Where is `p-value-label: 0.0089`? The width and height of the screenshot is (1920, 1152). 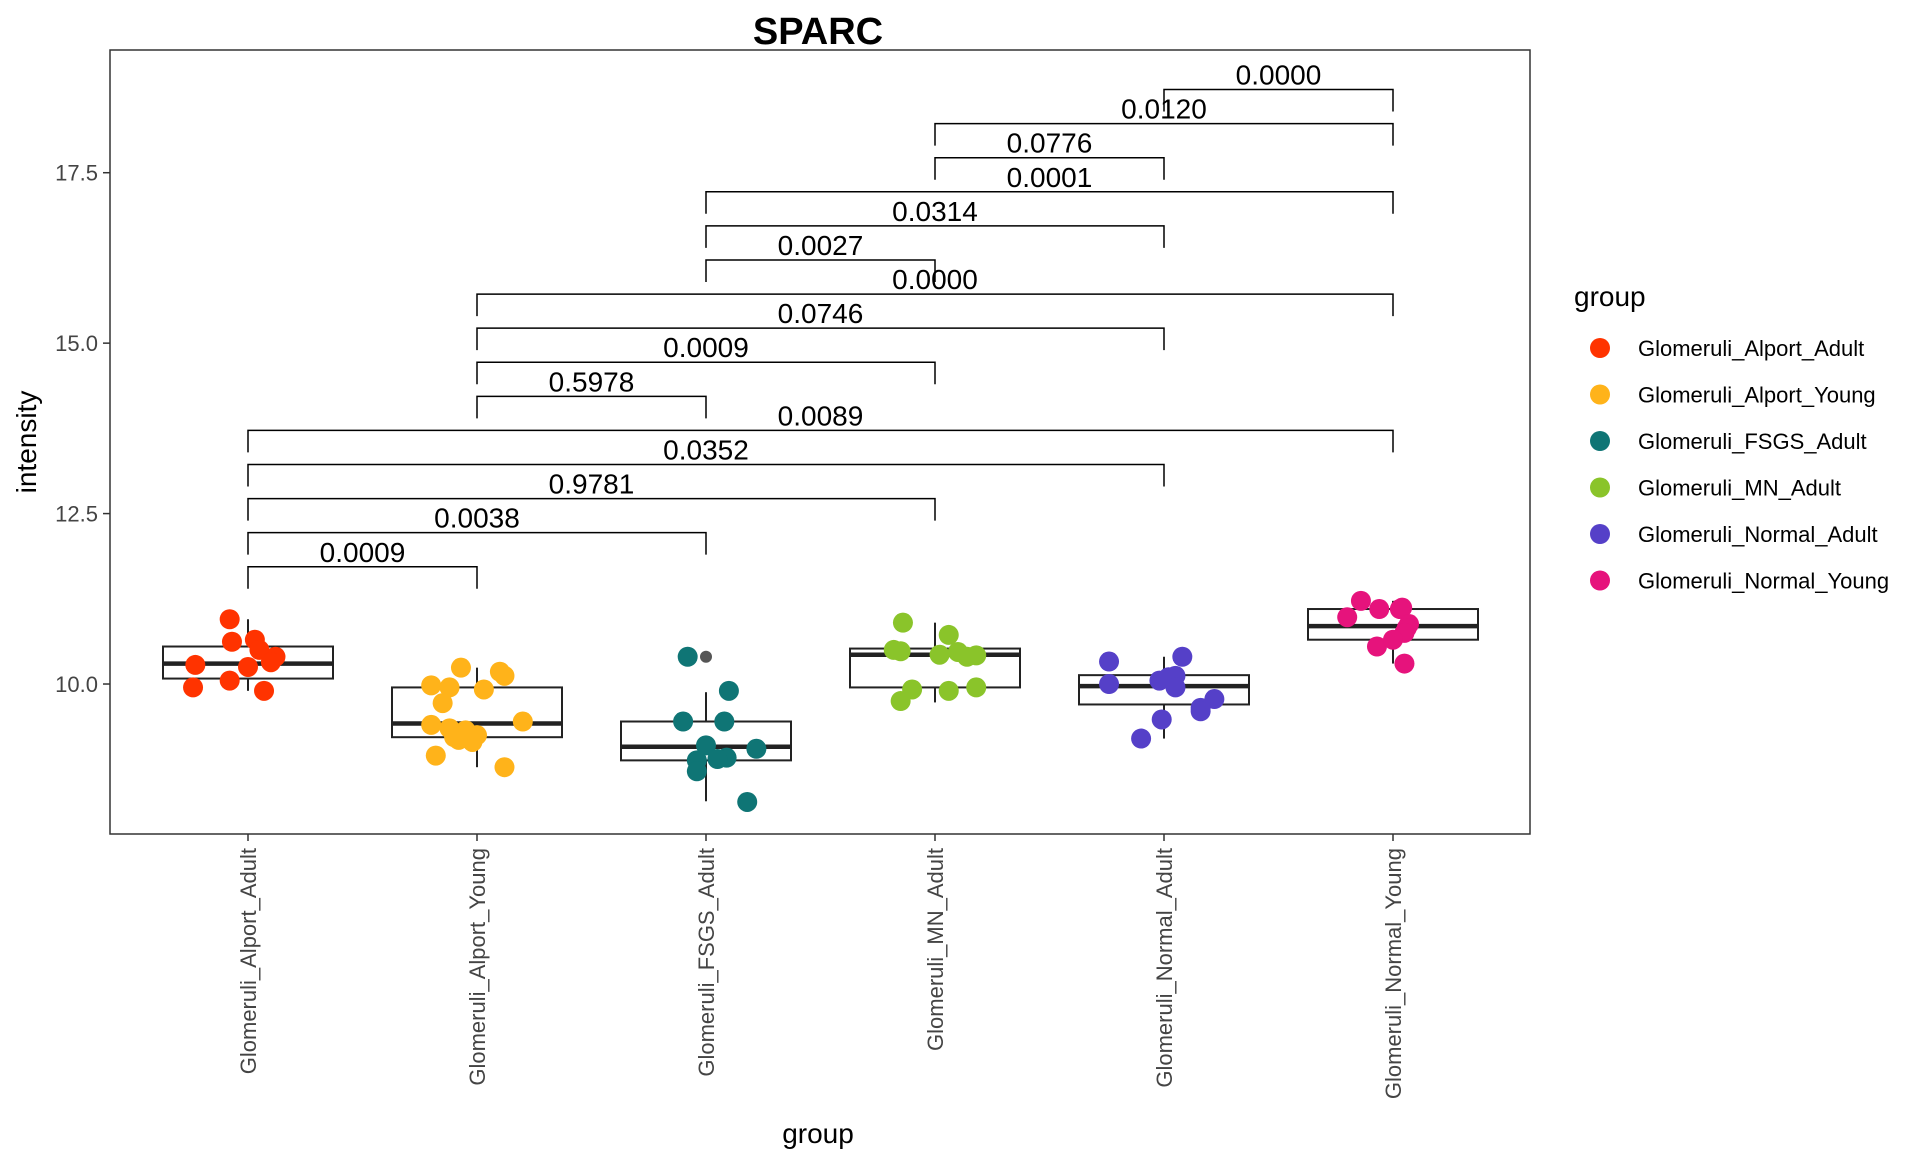 p-value-label: 0.0089 is located at coordinates (821, 415).